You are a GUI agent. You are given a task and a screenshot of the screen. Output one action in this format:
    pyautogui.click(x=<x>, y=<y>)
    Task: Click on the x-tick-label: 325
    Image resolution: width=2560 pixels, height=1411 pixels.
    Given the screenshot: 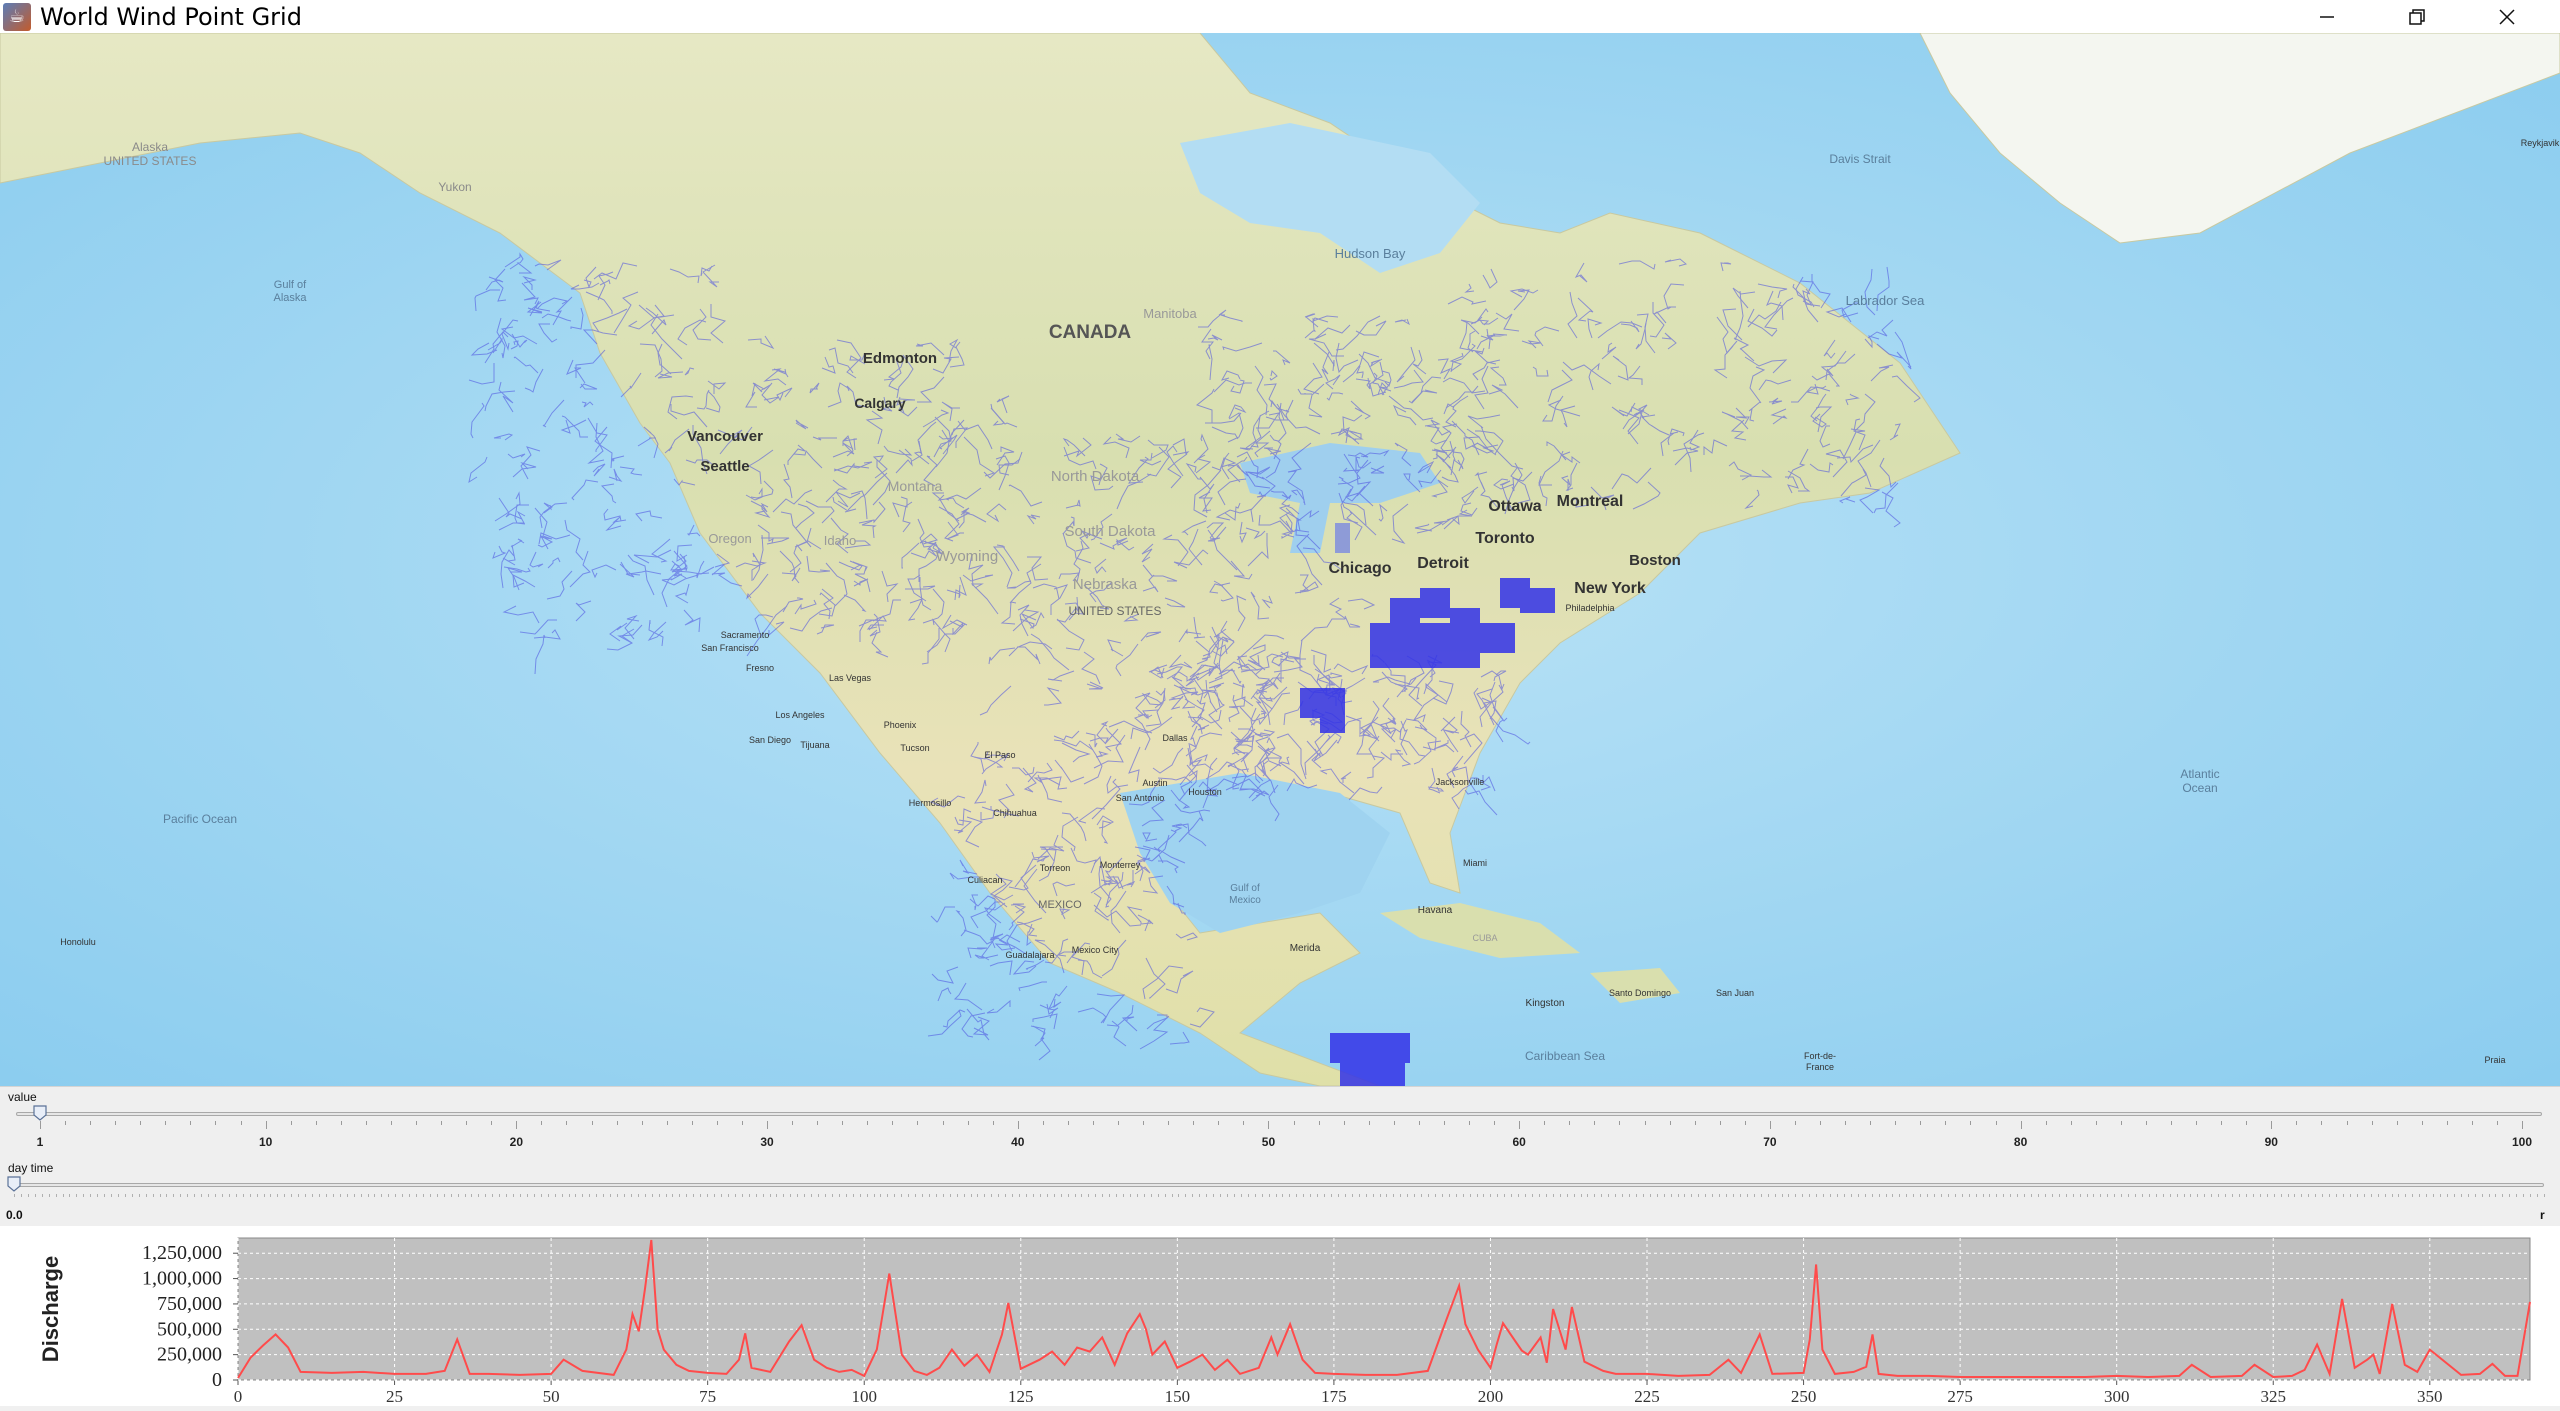 What is the action you would take?
    pyautogui.click(x=2273, y=1396)
    